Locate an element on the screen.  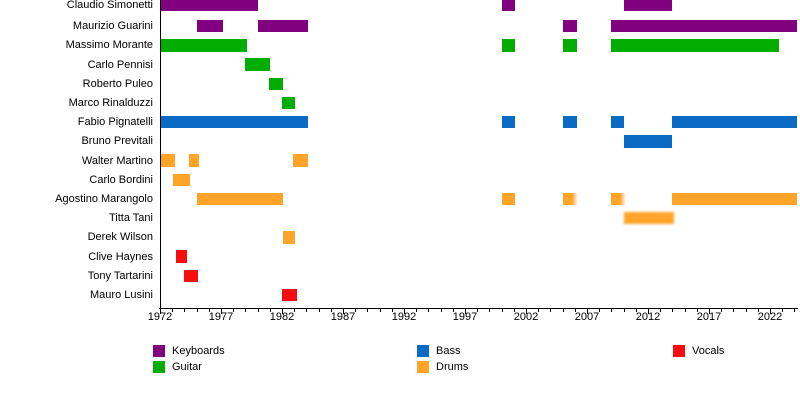
x-axis-line is located at coordinates (478, 308).